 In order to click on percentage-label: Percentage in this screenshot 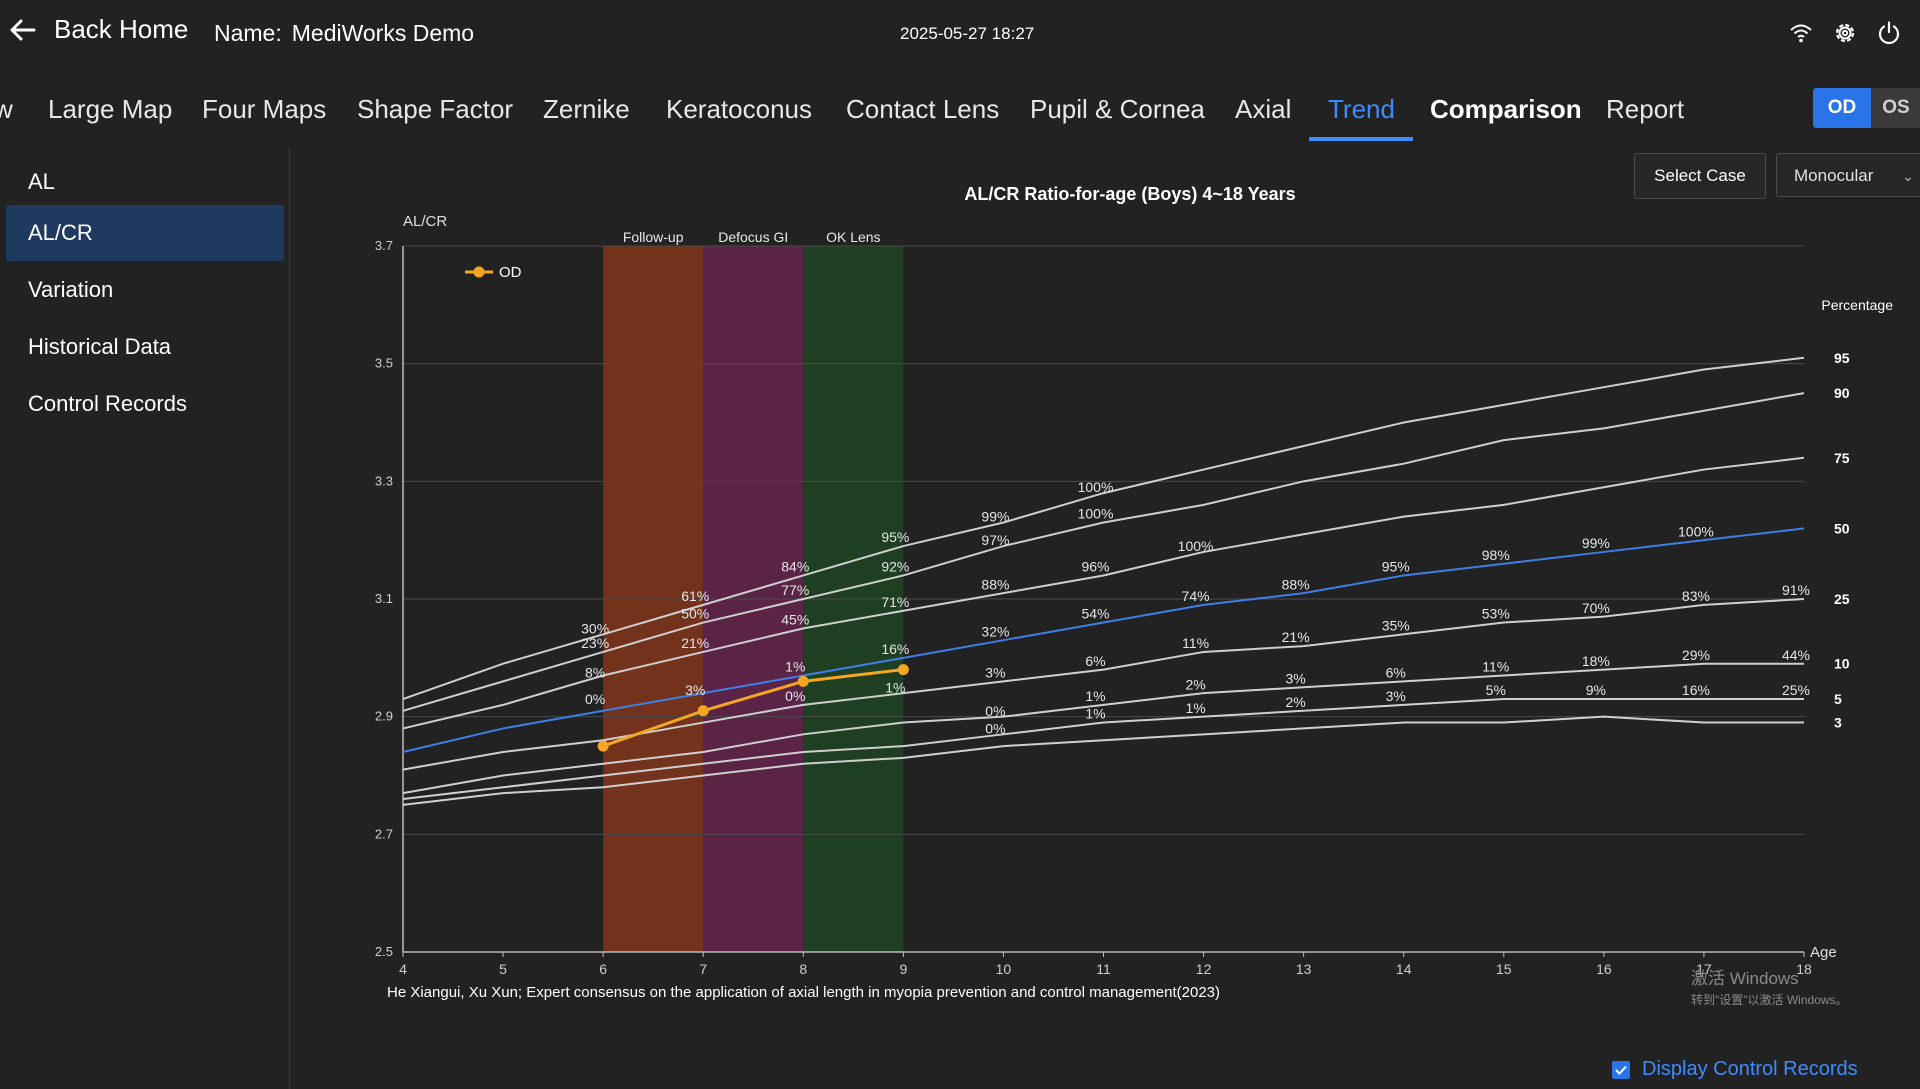, I will do `click(1857, 305)`.